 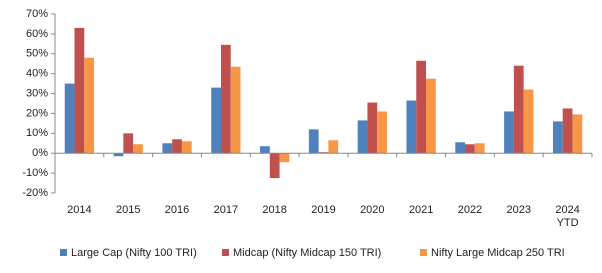 I want to click on x-tick-label: 2015, so click(x=128, y=210).